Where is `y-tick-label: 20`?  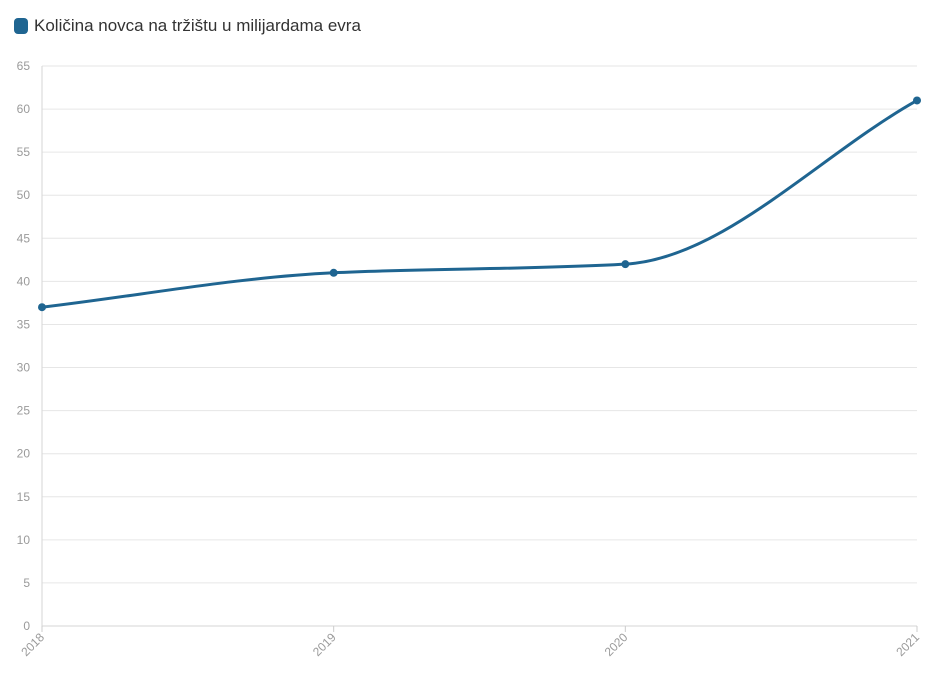 y-tick-label: 20 is located at coordinates (24, 454).